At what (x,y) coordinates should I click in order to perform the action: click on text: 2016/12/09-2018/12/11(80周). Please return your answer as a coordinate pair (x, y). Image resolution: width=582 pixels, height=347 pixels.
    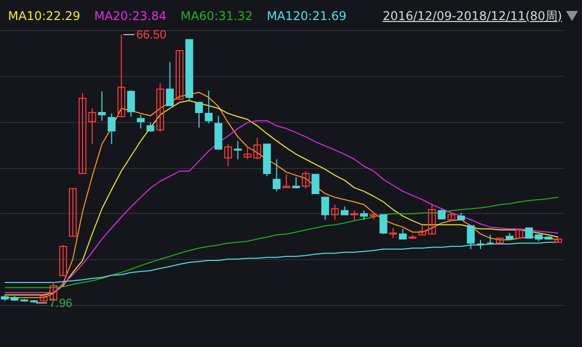
    Looking at the image, I should click on (472, 16).